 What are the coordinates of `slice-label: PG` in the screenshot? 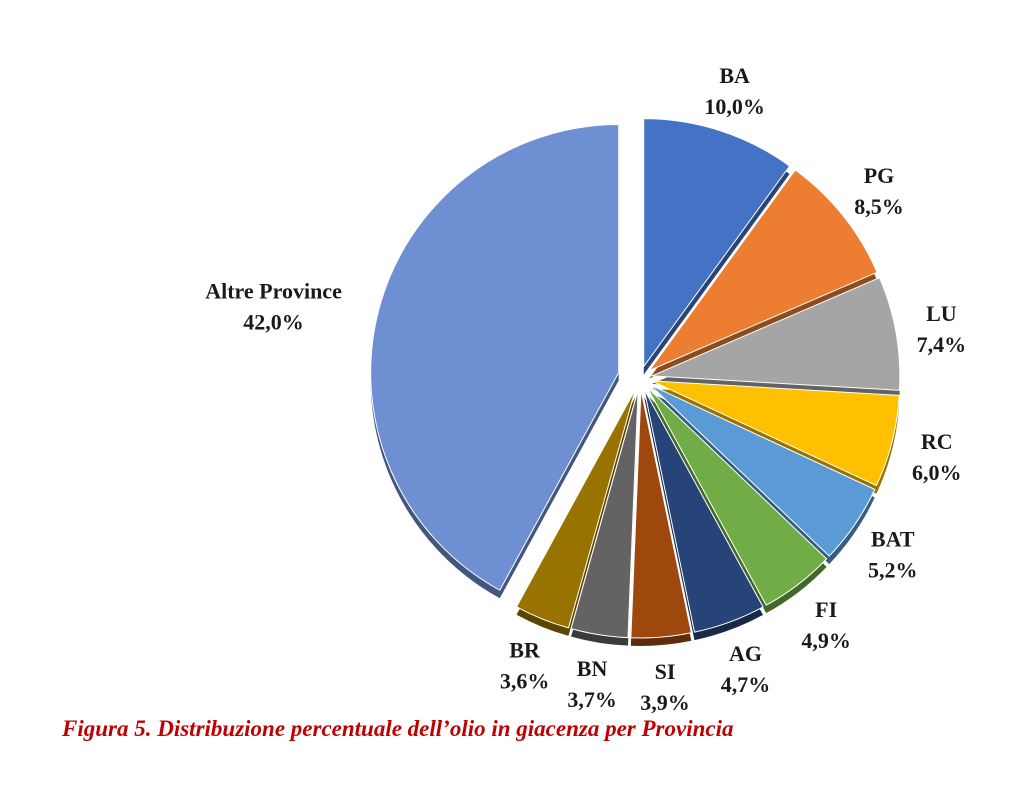 It's located at (879, 175).